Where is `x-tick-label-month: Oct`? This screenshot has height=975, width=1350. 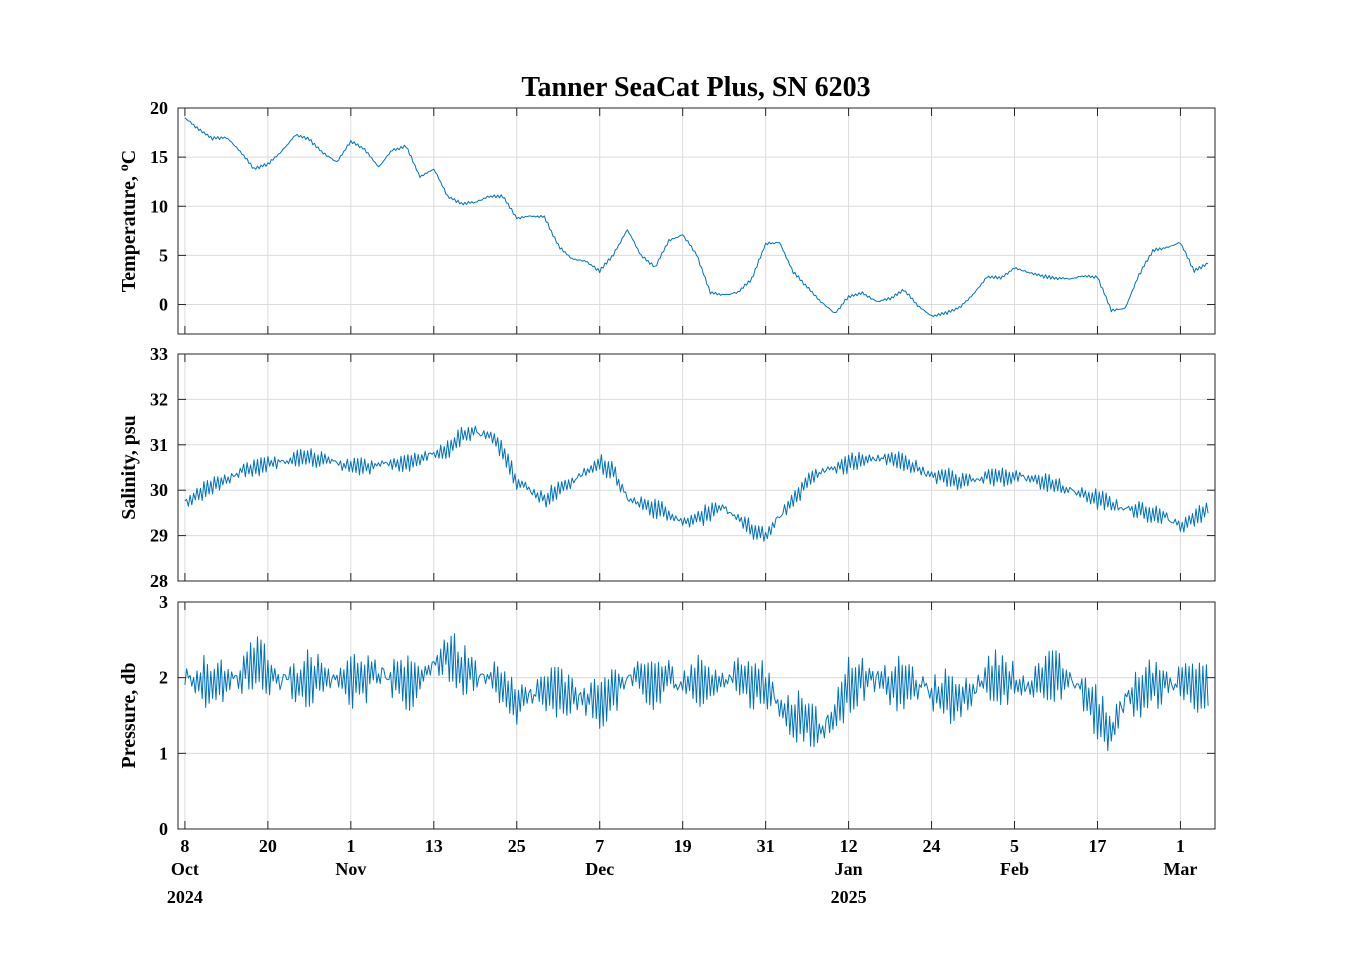 x-tick-label-month: Oct is located at coordinates (185, 869).